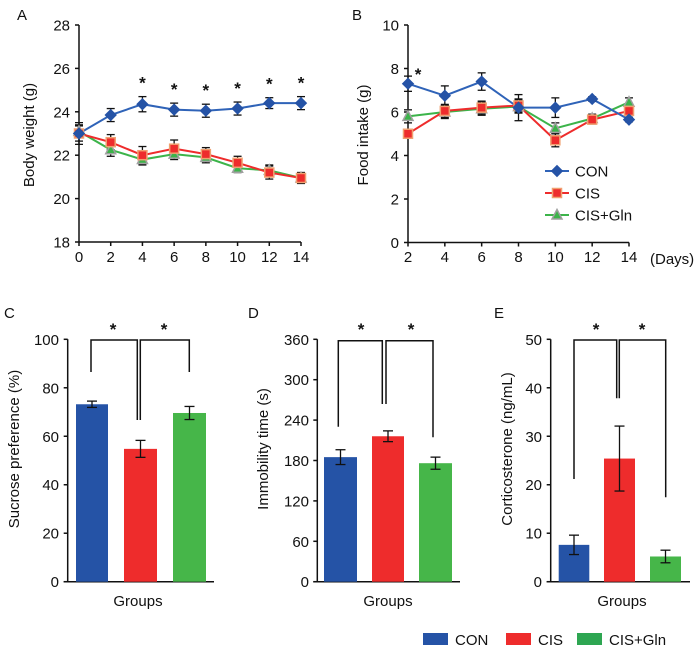  Describe the element at coordinates (533, 437) in the screenshot. I see `y-tick-label-e: 30` at that location.